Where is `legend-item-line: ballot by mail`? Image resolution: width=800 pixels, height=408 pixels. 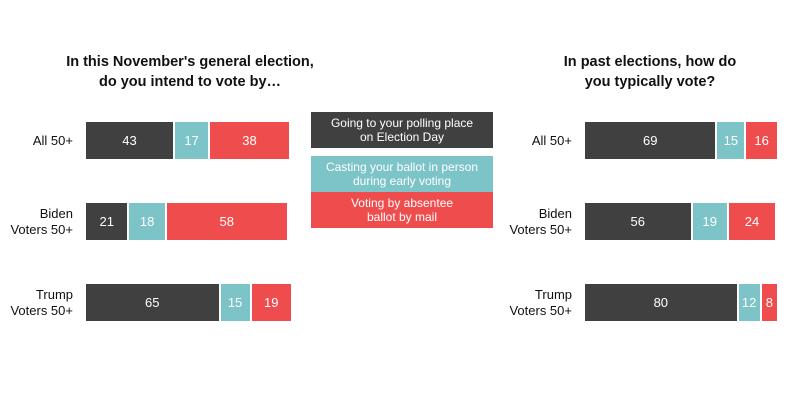 legend-item-line: ballot by mail is located at coordinates (402, 217).